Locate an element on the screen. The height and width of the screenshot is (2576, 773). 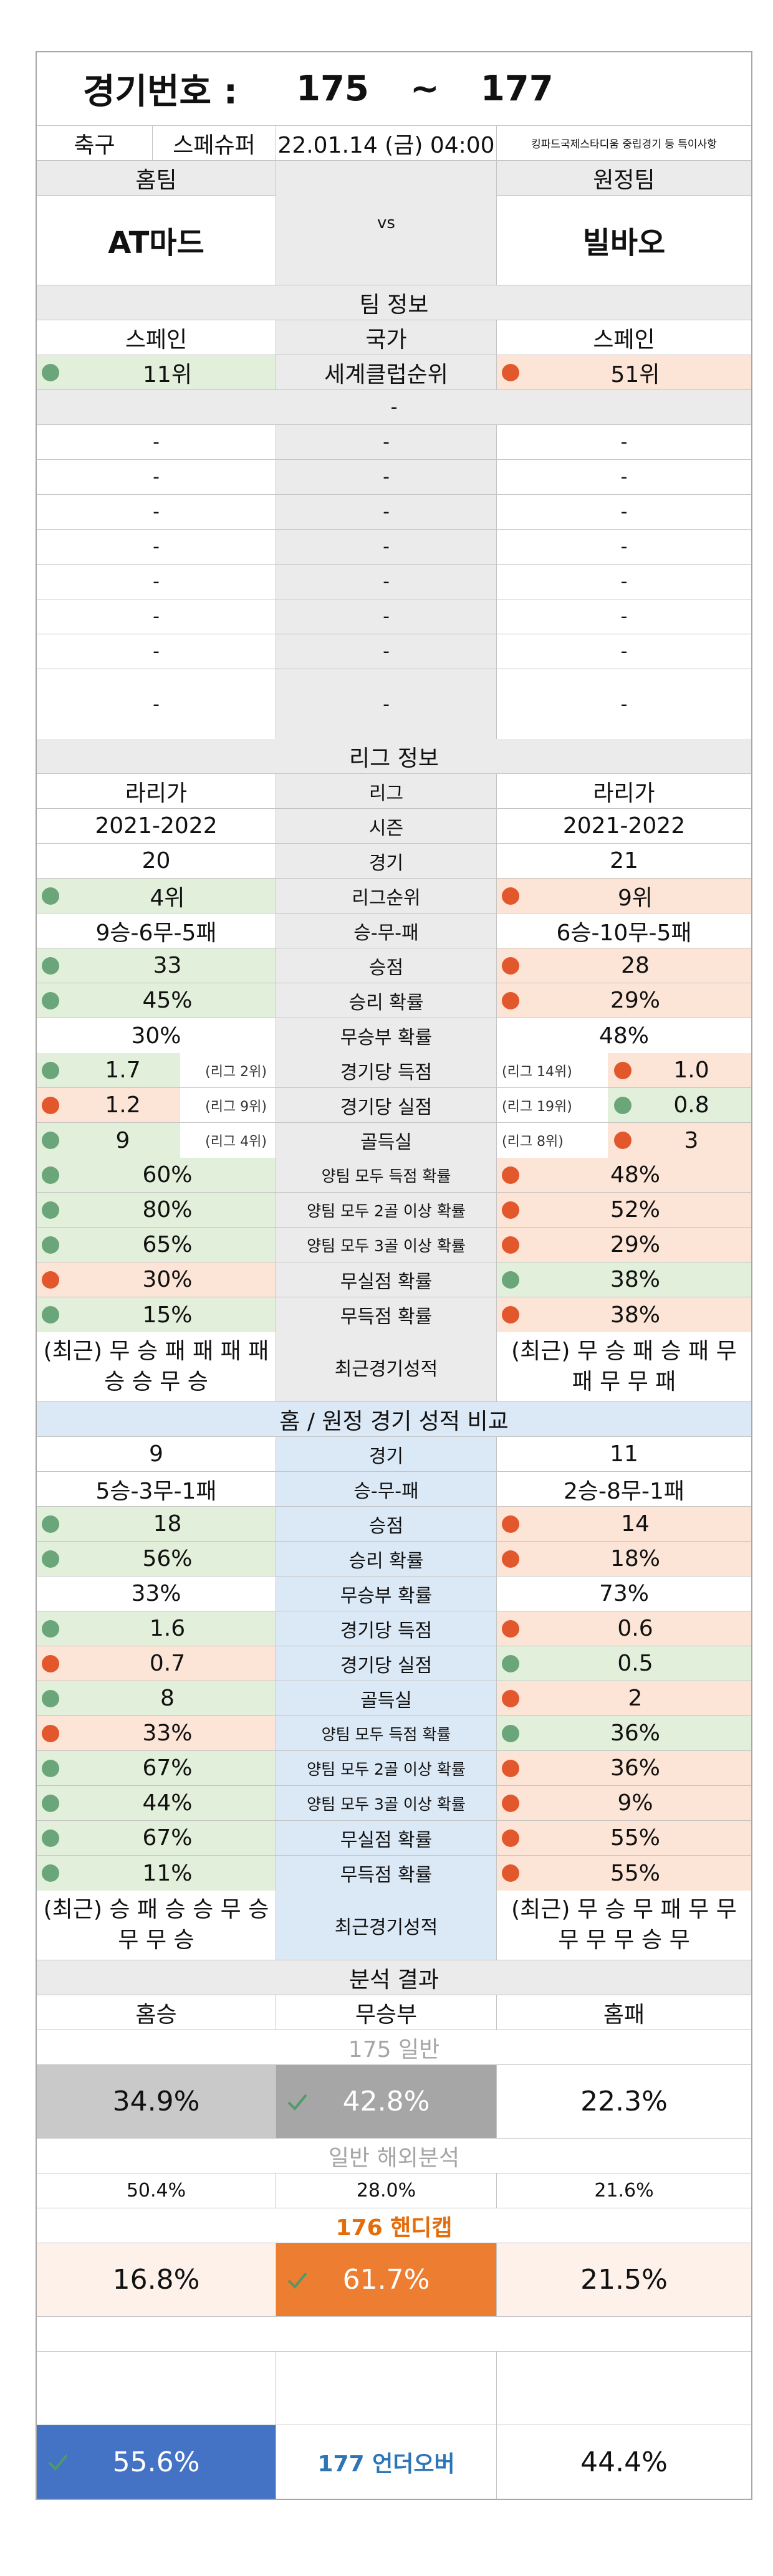
stat-row: 20 경기 21 is located at coordinates (394, 861).